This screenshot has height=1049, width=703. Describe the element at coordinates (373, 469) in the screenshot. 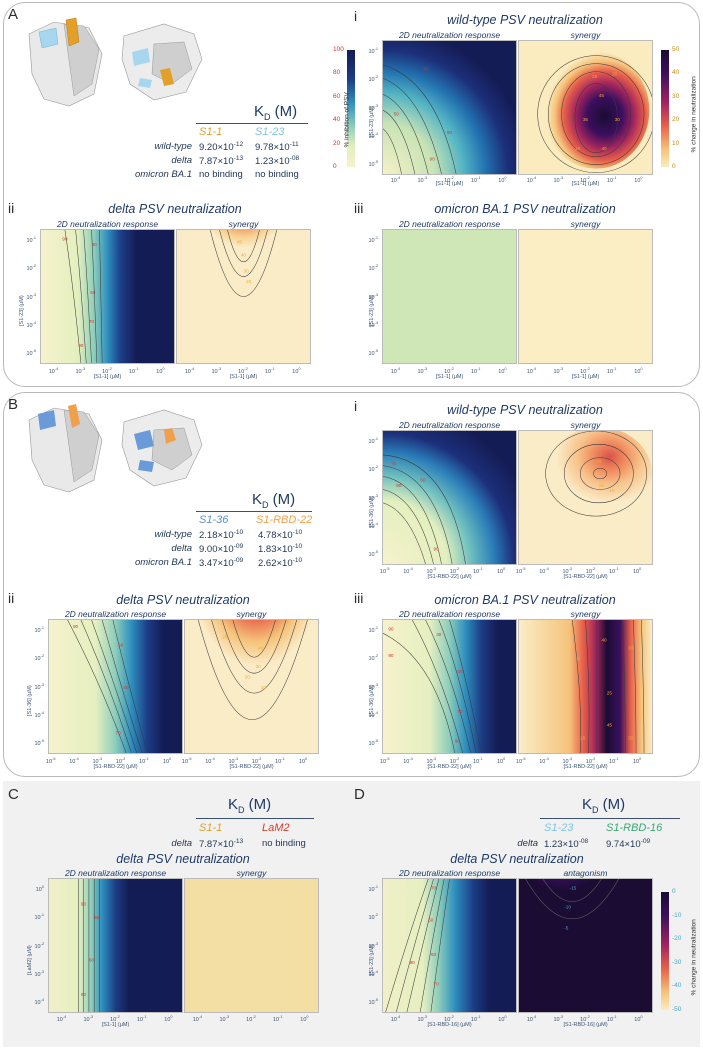

I see `y-tick-label: 10⁻²` at that location.